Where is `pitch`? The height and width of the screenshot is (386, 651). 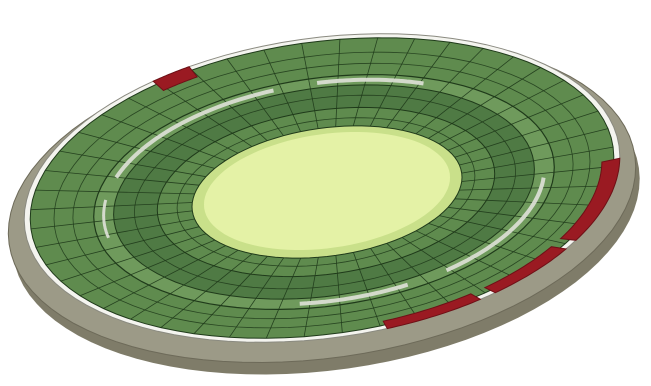
pitch is located at coordinates (327, 192).